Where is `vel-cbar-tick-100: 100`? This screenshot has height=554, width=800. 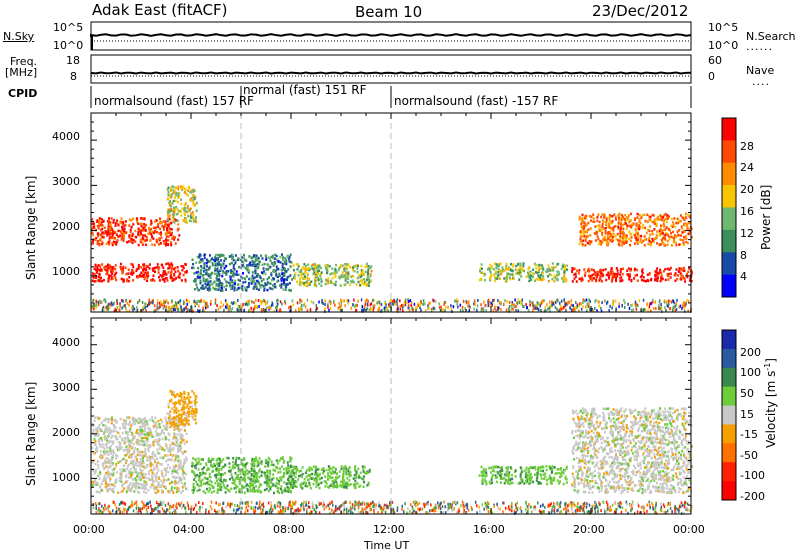 vel-cbar-tick-100: 100 is located at coordinates (750, 372).